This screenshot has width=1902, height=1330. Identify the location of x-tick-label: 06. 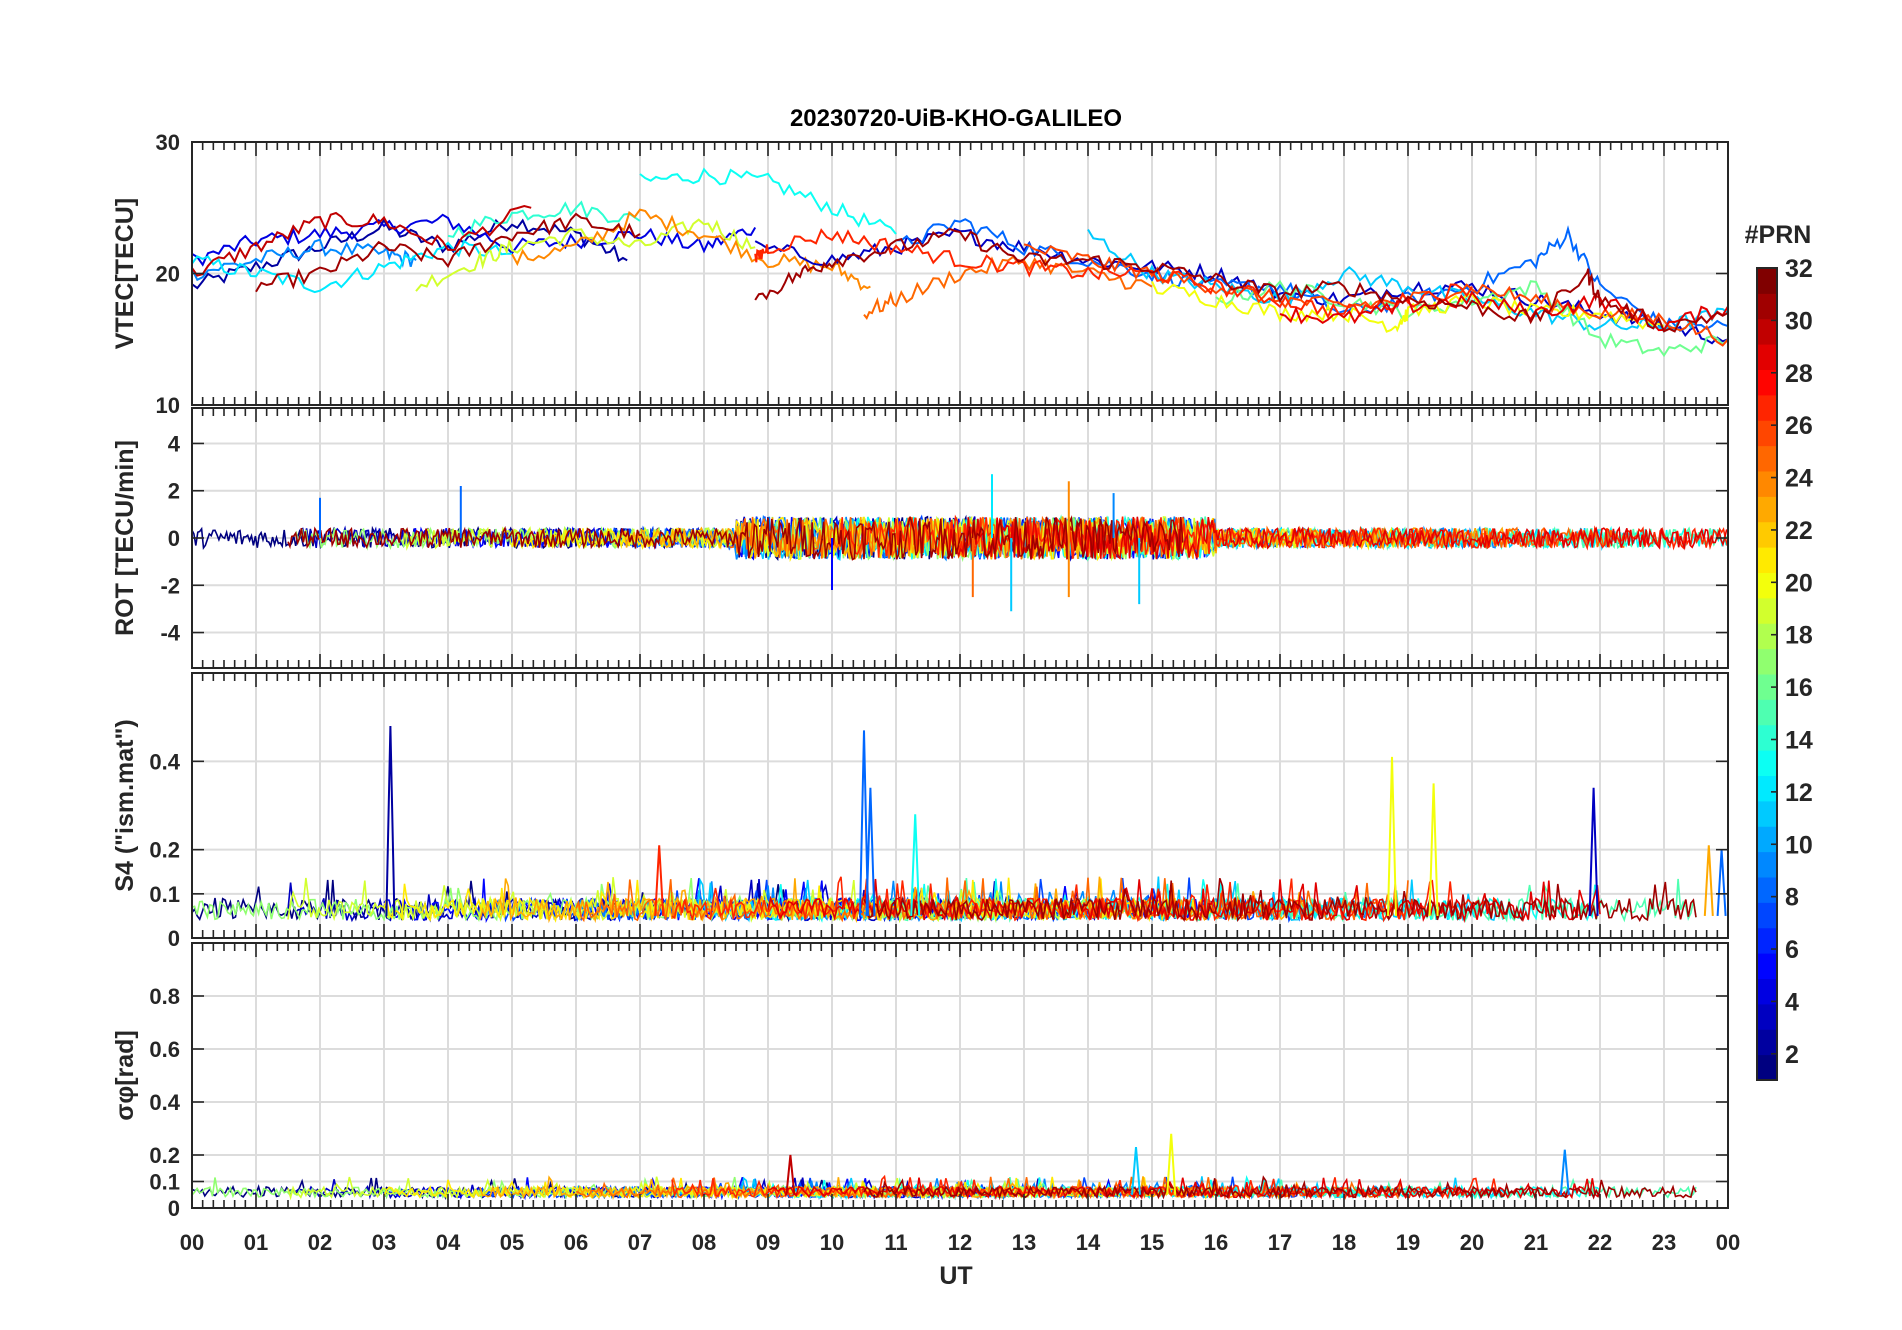
(576, 1242).